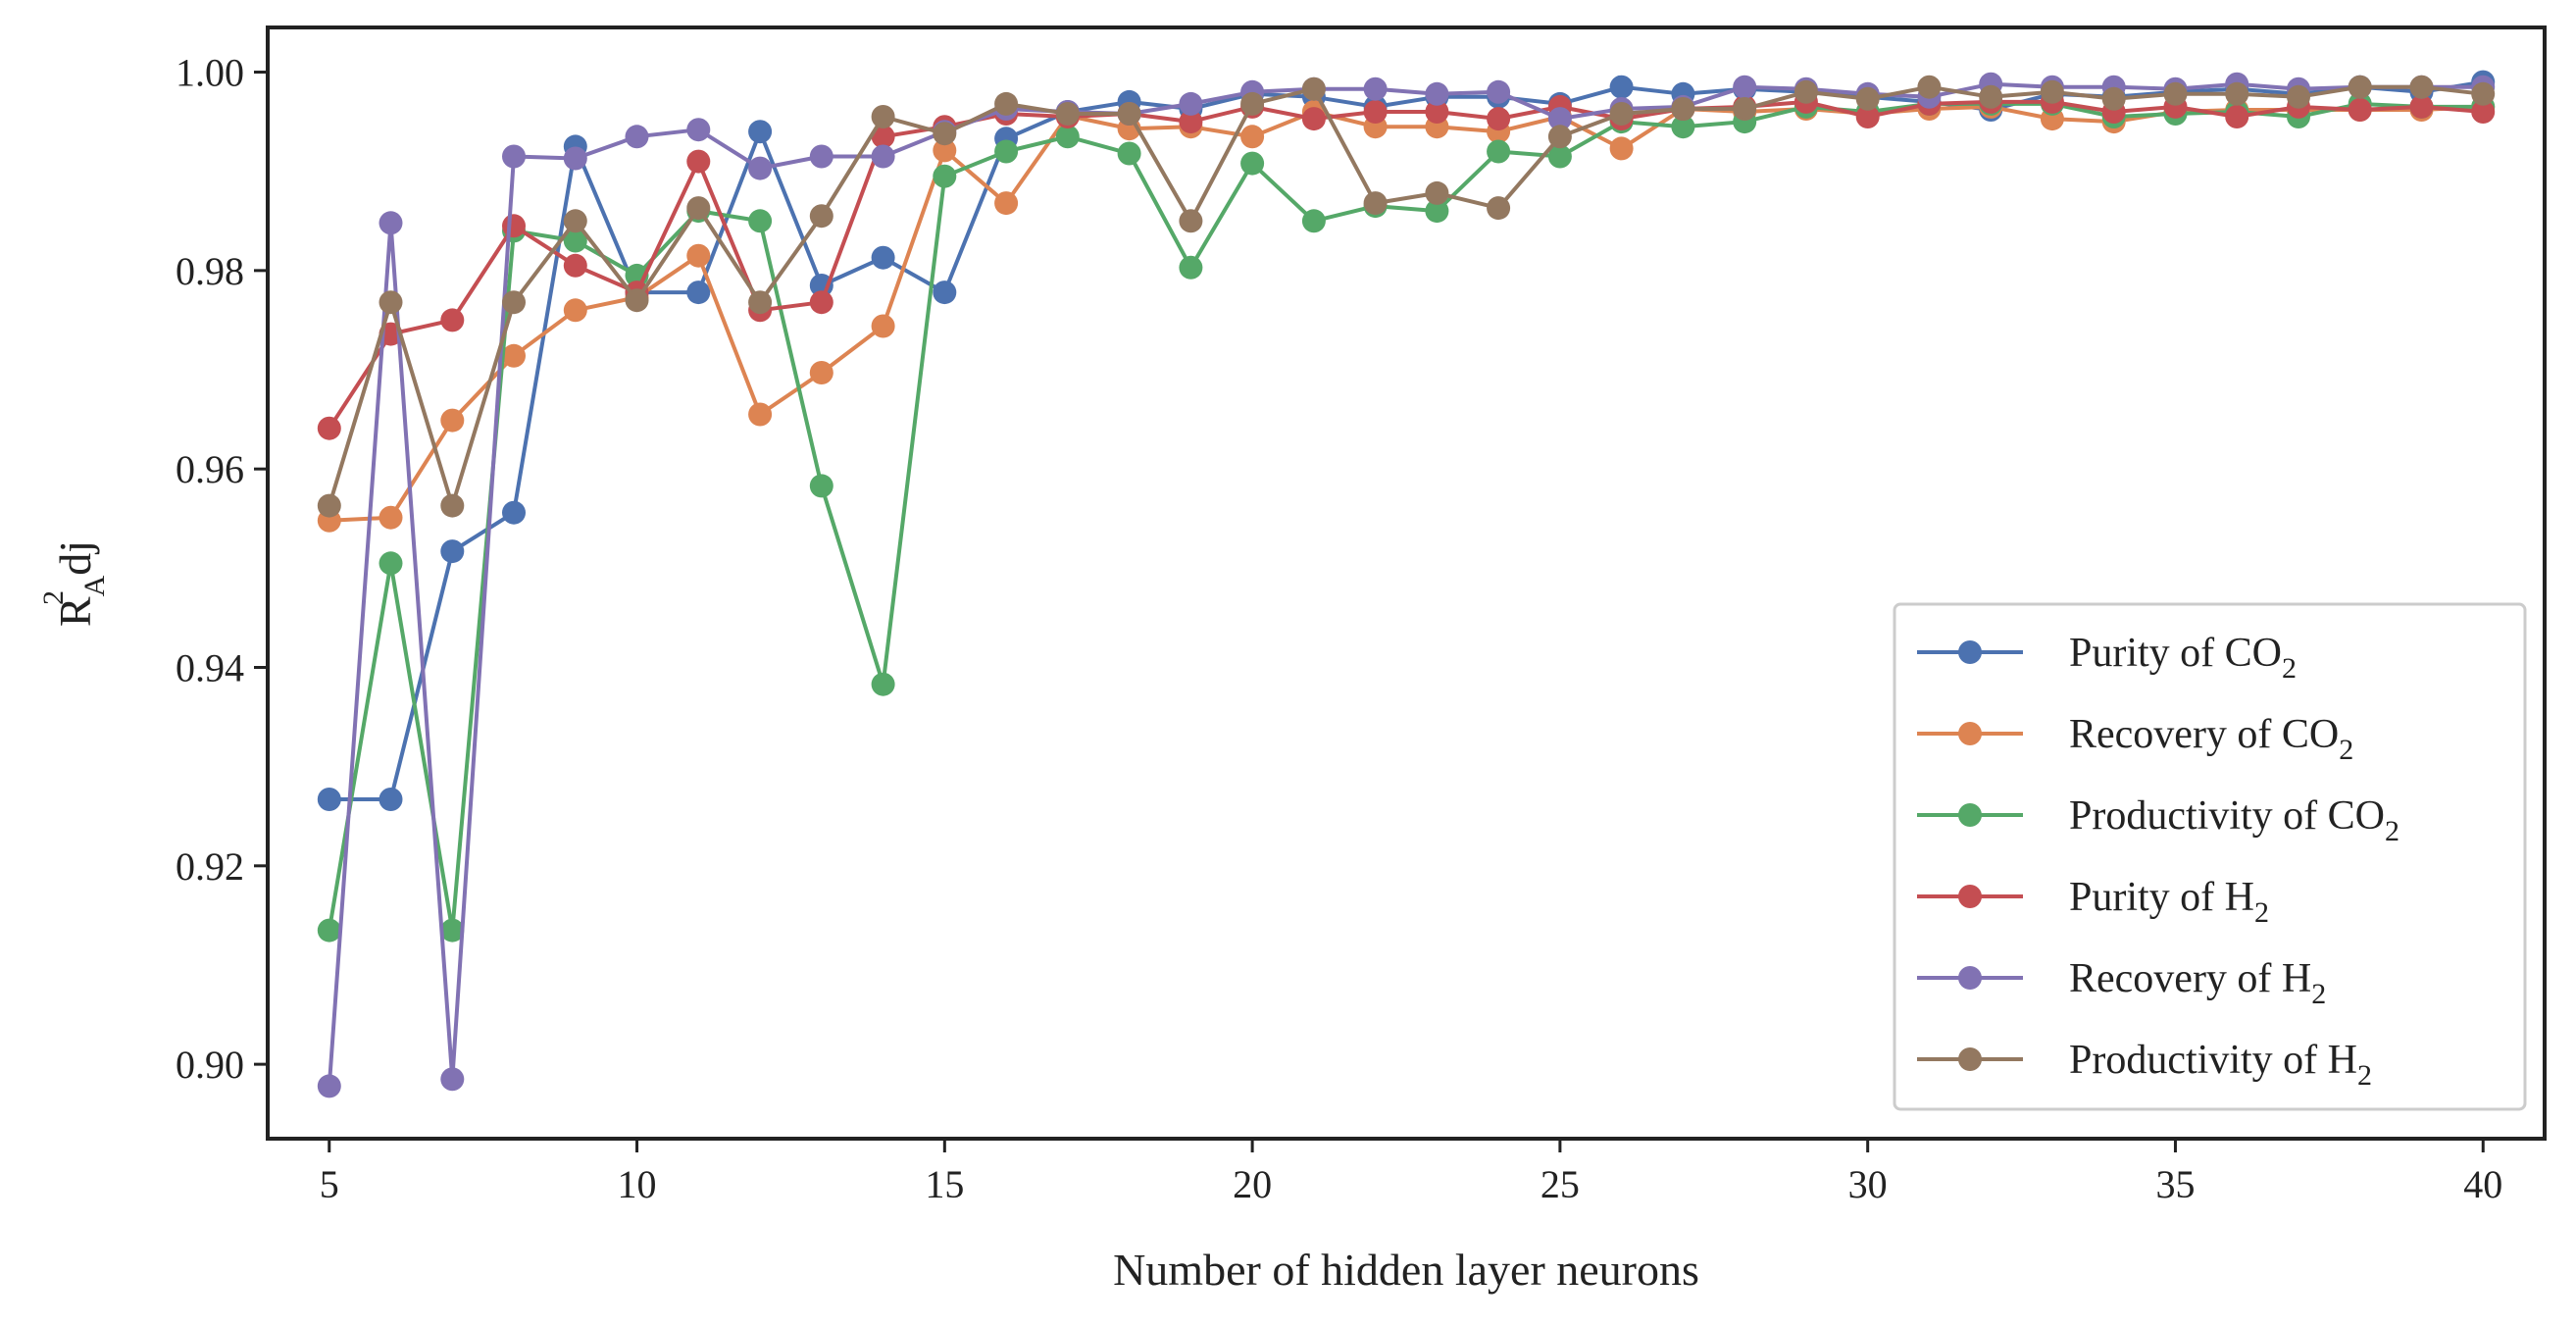 This screenshot has width=2576, height=1326. Describe the element at coordinates (1406, 1270) in the screenshot. I see `x-axis-label: Number of hidden layer neurons` at that location.